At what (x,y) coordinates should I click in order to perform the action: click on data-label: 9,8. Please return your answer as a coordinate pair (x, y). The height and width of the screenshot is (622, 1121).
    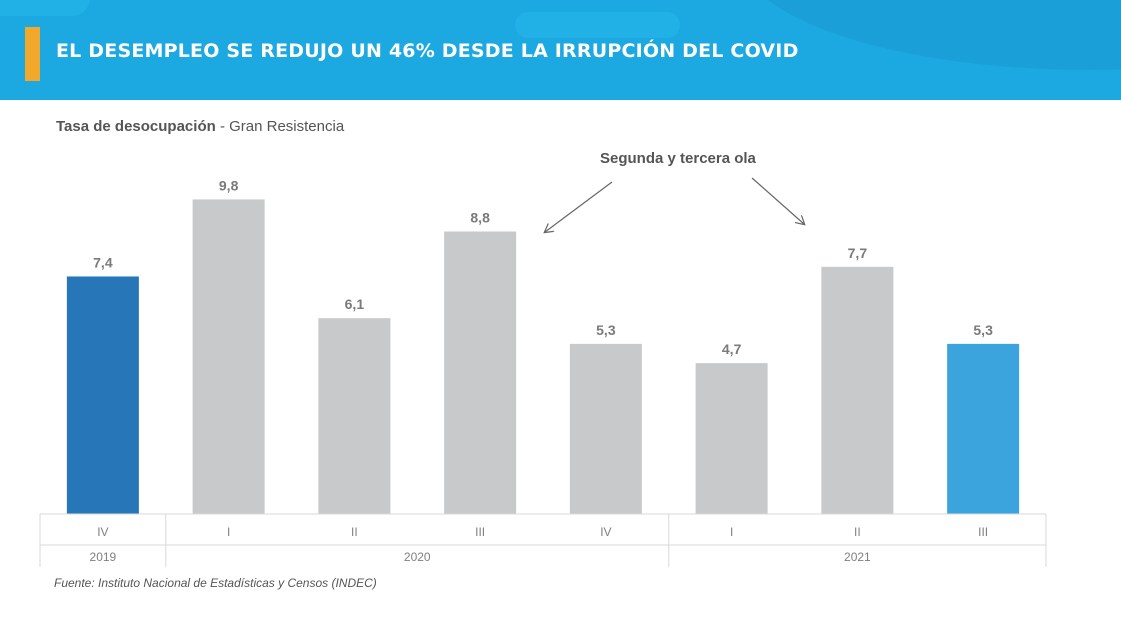
    Looking at the image, I should click on (229, 185).